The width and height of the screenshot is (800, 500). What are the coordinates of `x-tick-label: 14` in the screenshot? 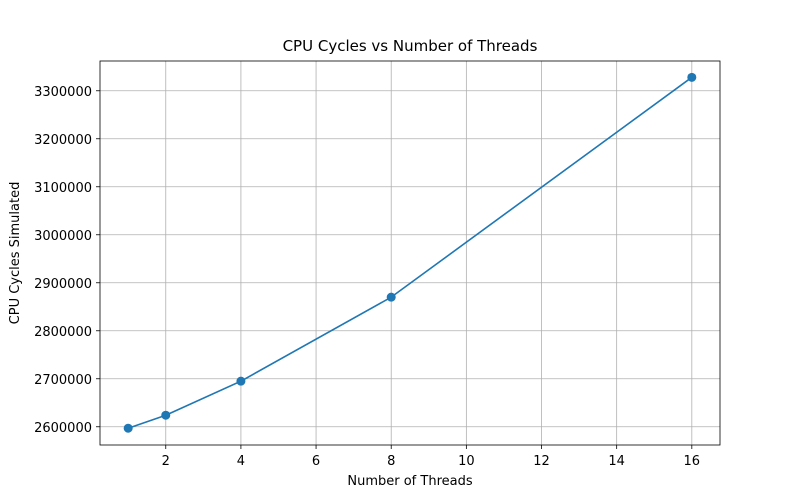 It's located at (616, 461).